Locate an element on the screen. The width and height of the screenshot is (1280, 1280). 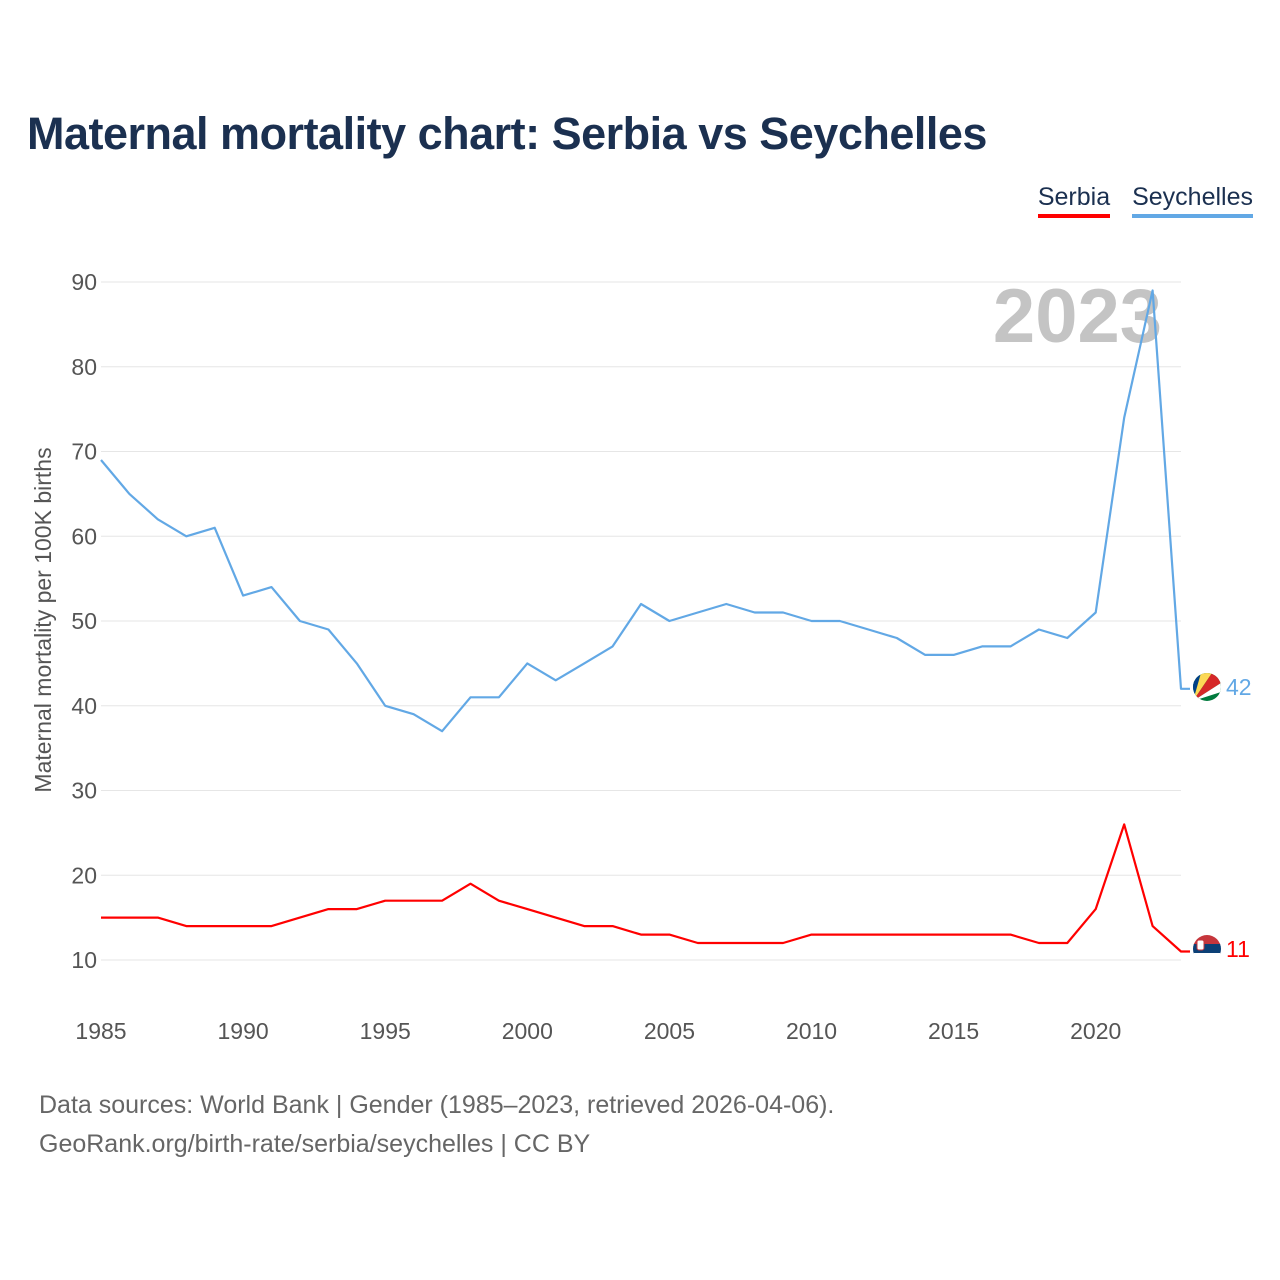
y-tick-label: 40 is located at coordinates (84, 706).